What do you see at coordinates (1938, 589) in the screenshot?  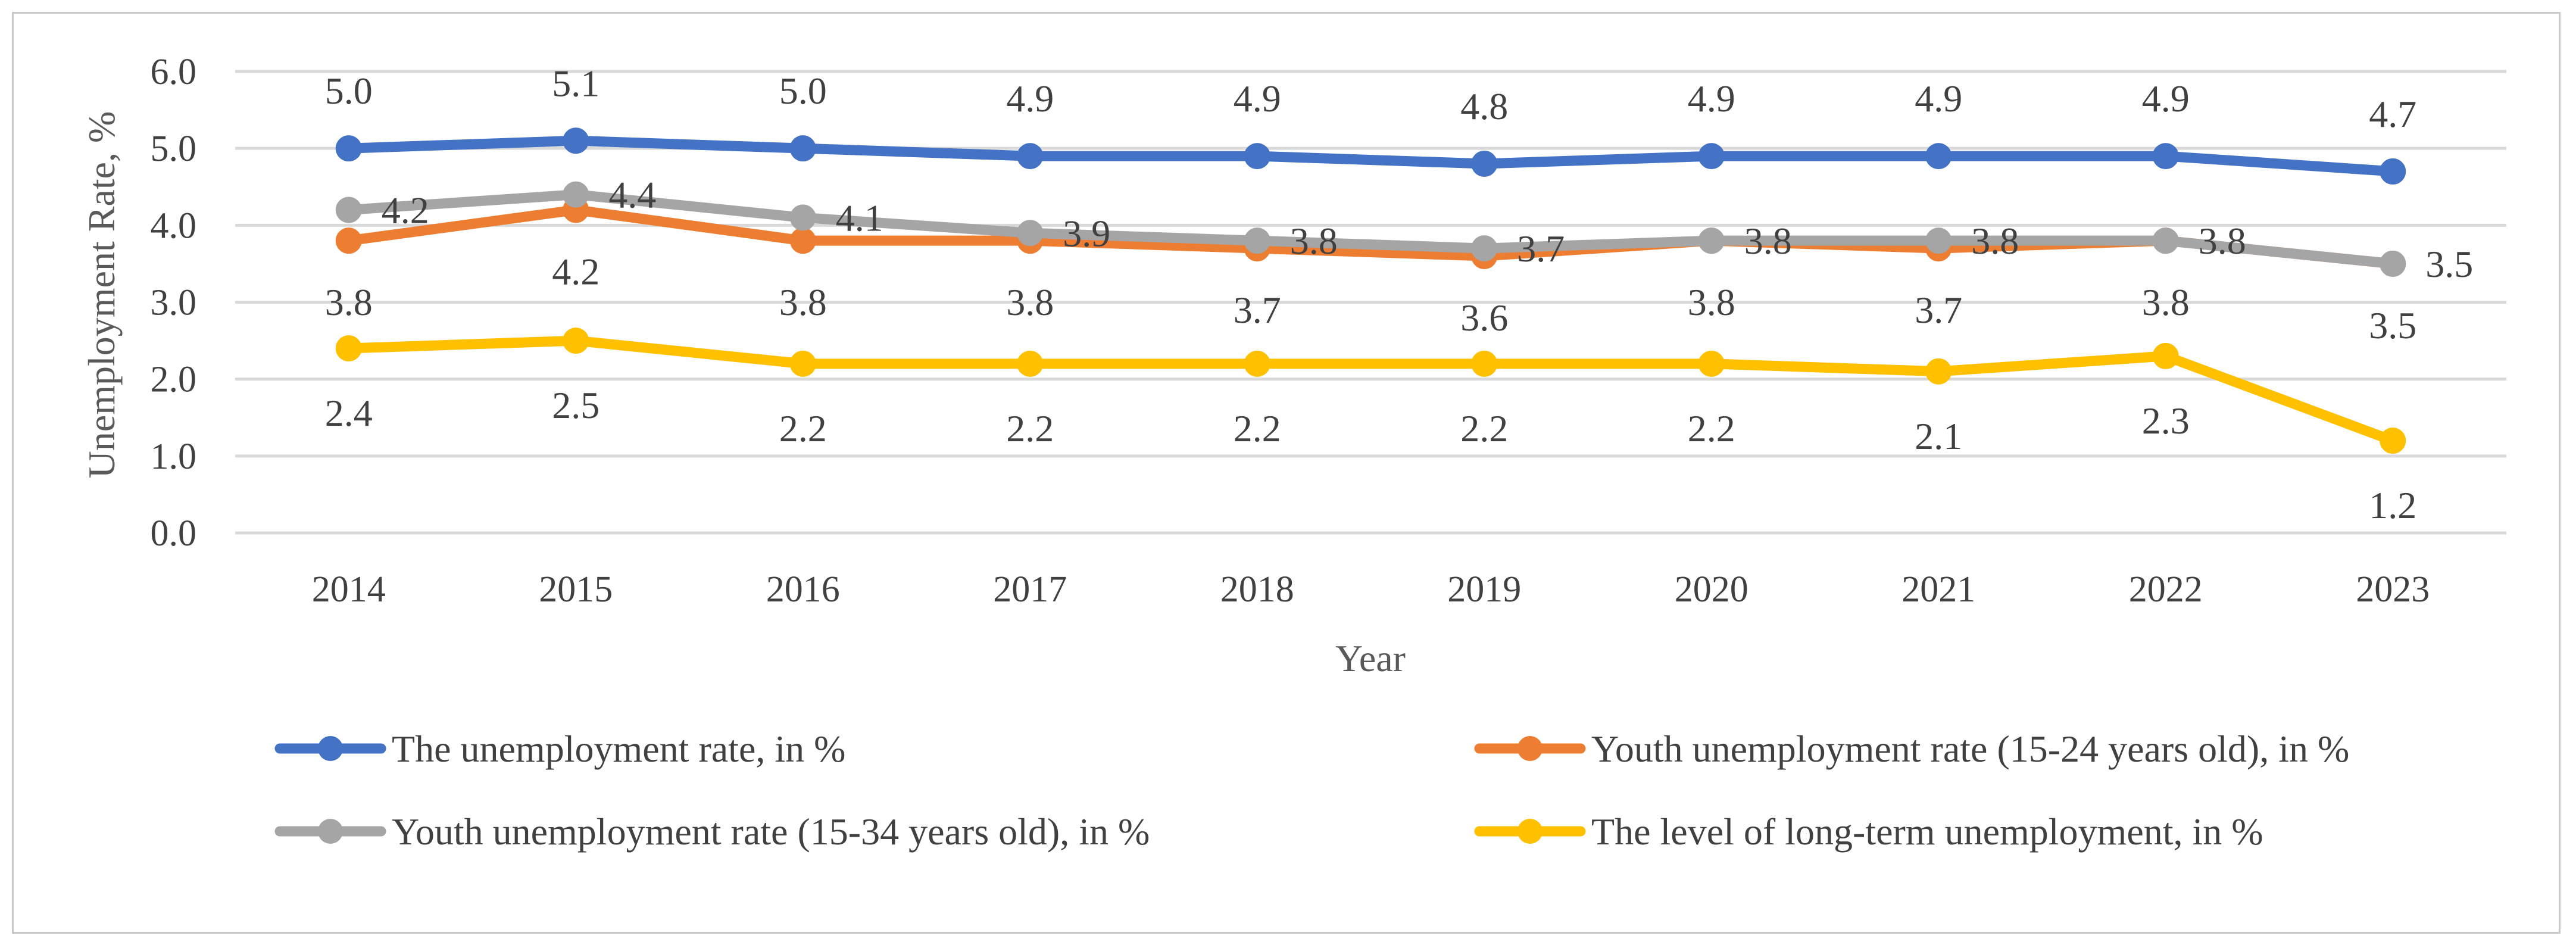 I see `x-tick-label: 2021` at bounding box center [1938, 589].